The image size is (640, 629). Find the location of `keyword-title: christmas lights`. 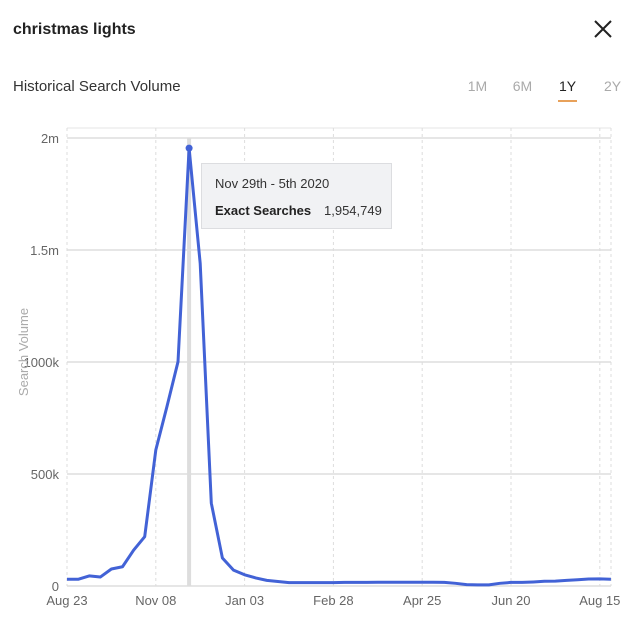

keyword-title: christmas lights is located at coordinates (74, 29).